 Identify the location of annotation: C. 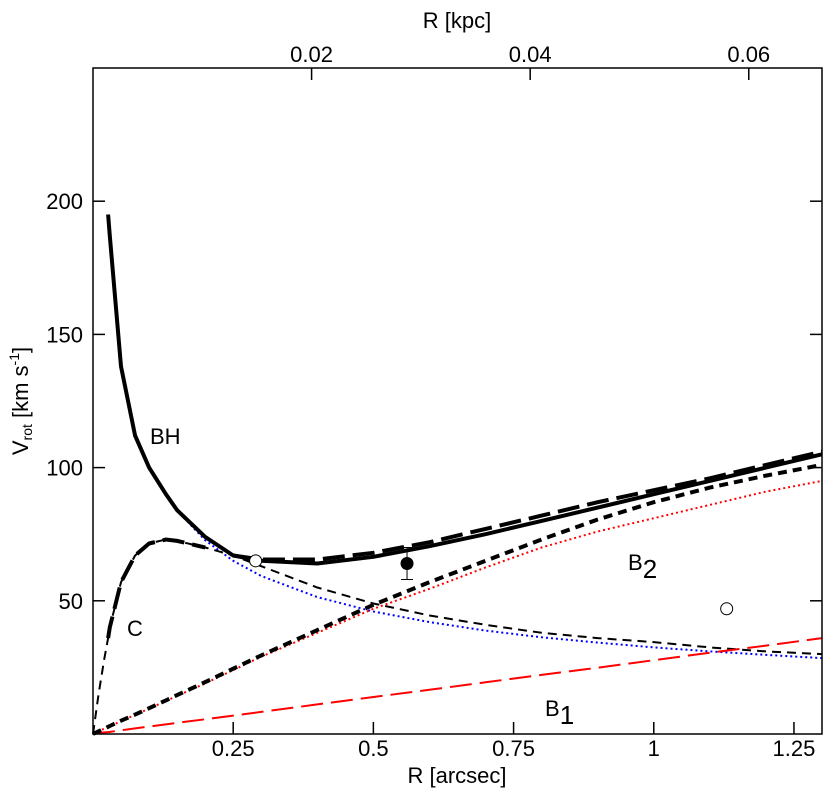
(135, 628).